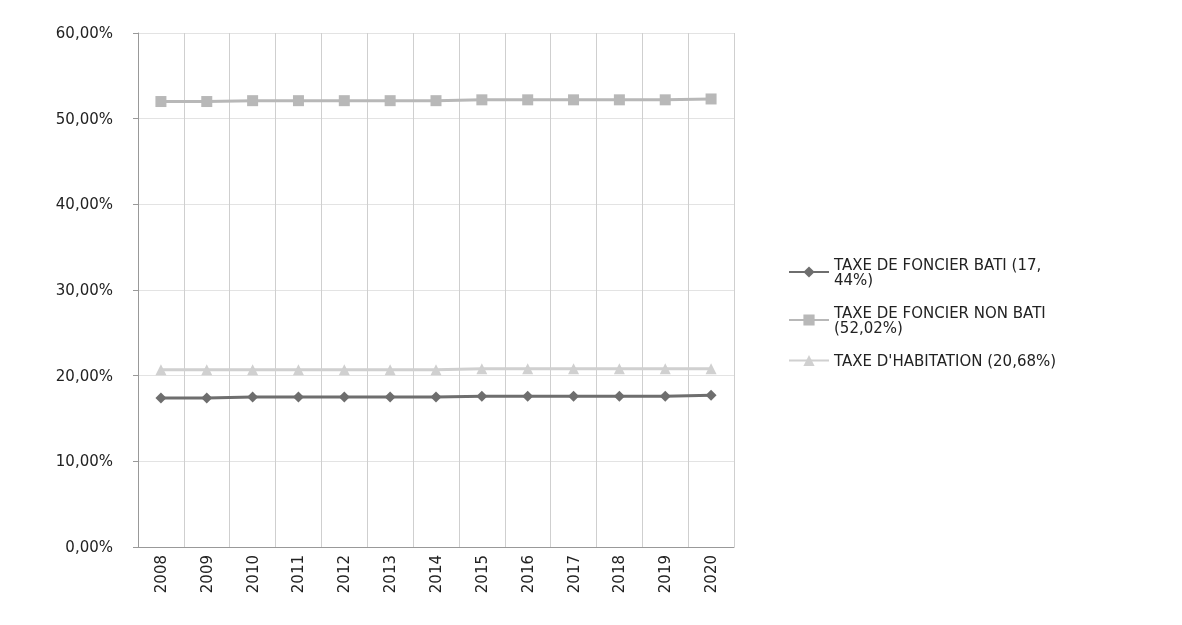 This screenshot has height=625, width=1182. What do you see at coordinates (945, 360) in the screenshot?
I see `legend-label: TAXE D'HABITATION (20,68%)` at bounding box center [945, 360].